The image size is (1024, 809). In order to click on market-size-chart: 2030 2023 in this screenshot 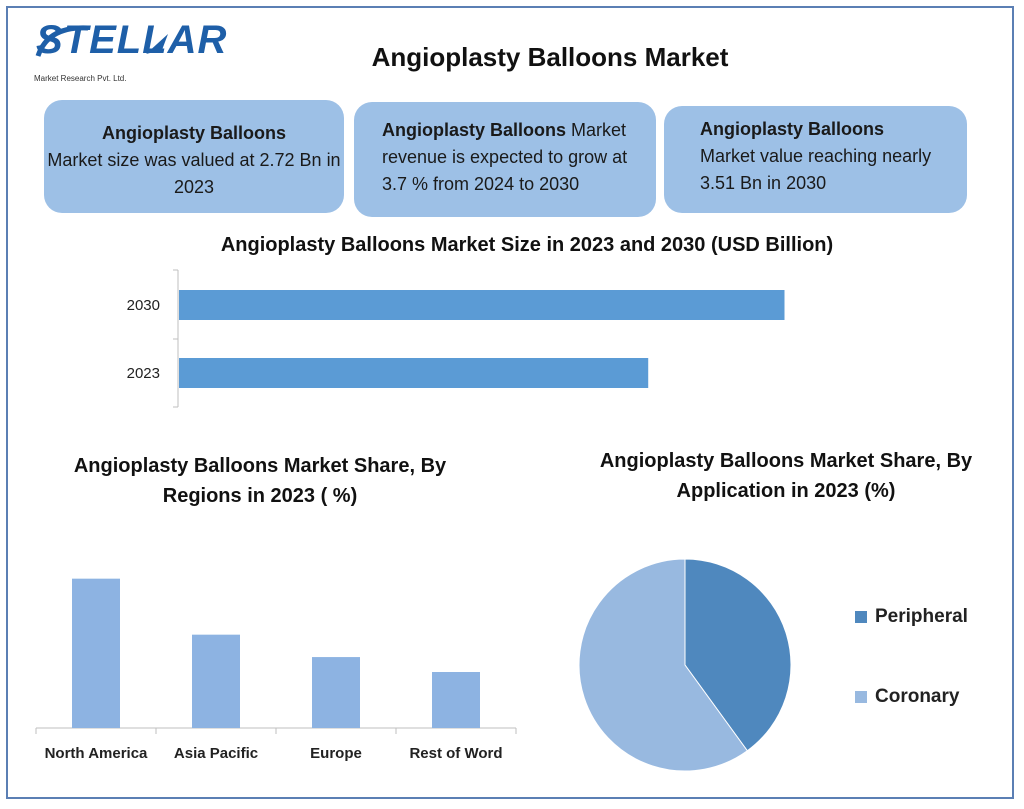, I will do `click(456, 338)`.